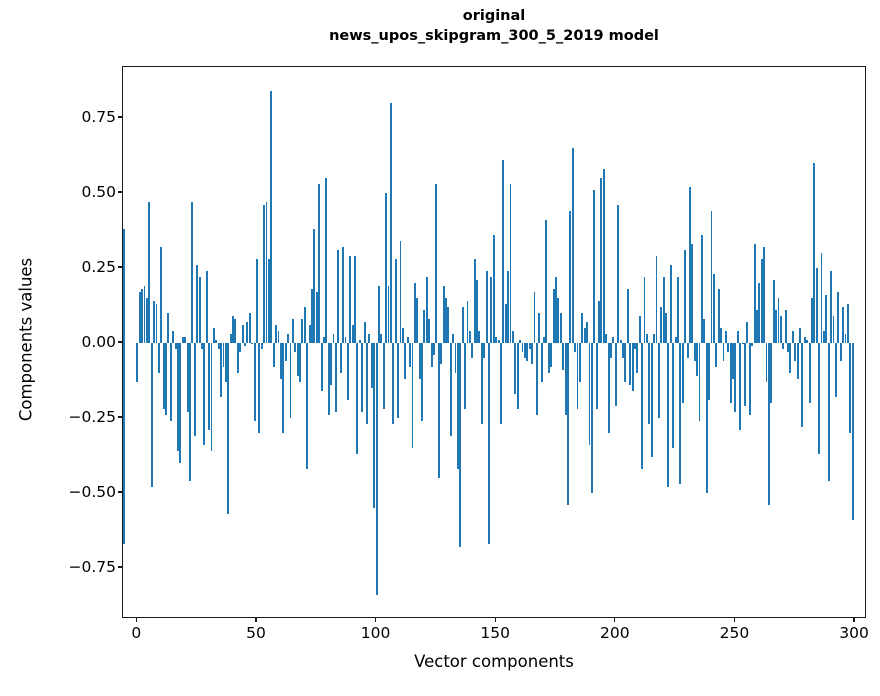  I want to click on y-tick-label: −0.75, so click(92, 567).